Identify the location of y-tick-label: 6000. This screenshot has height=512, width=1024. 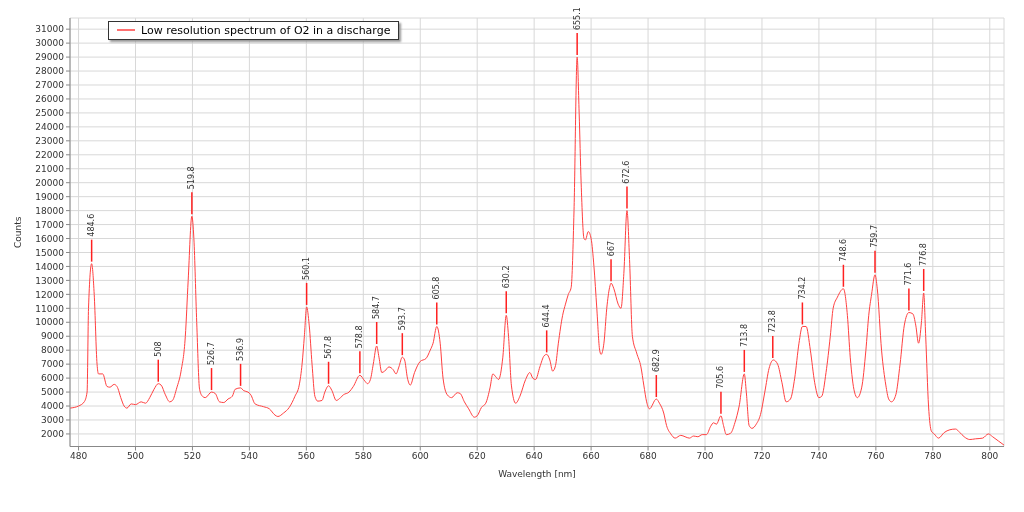
(53, 378).